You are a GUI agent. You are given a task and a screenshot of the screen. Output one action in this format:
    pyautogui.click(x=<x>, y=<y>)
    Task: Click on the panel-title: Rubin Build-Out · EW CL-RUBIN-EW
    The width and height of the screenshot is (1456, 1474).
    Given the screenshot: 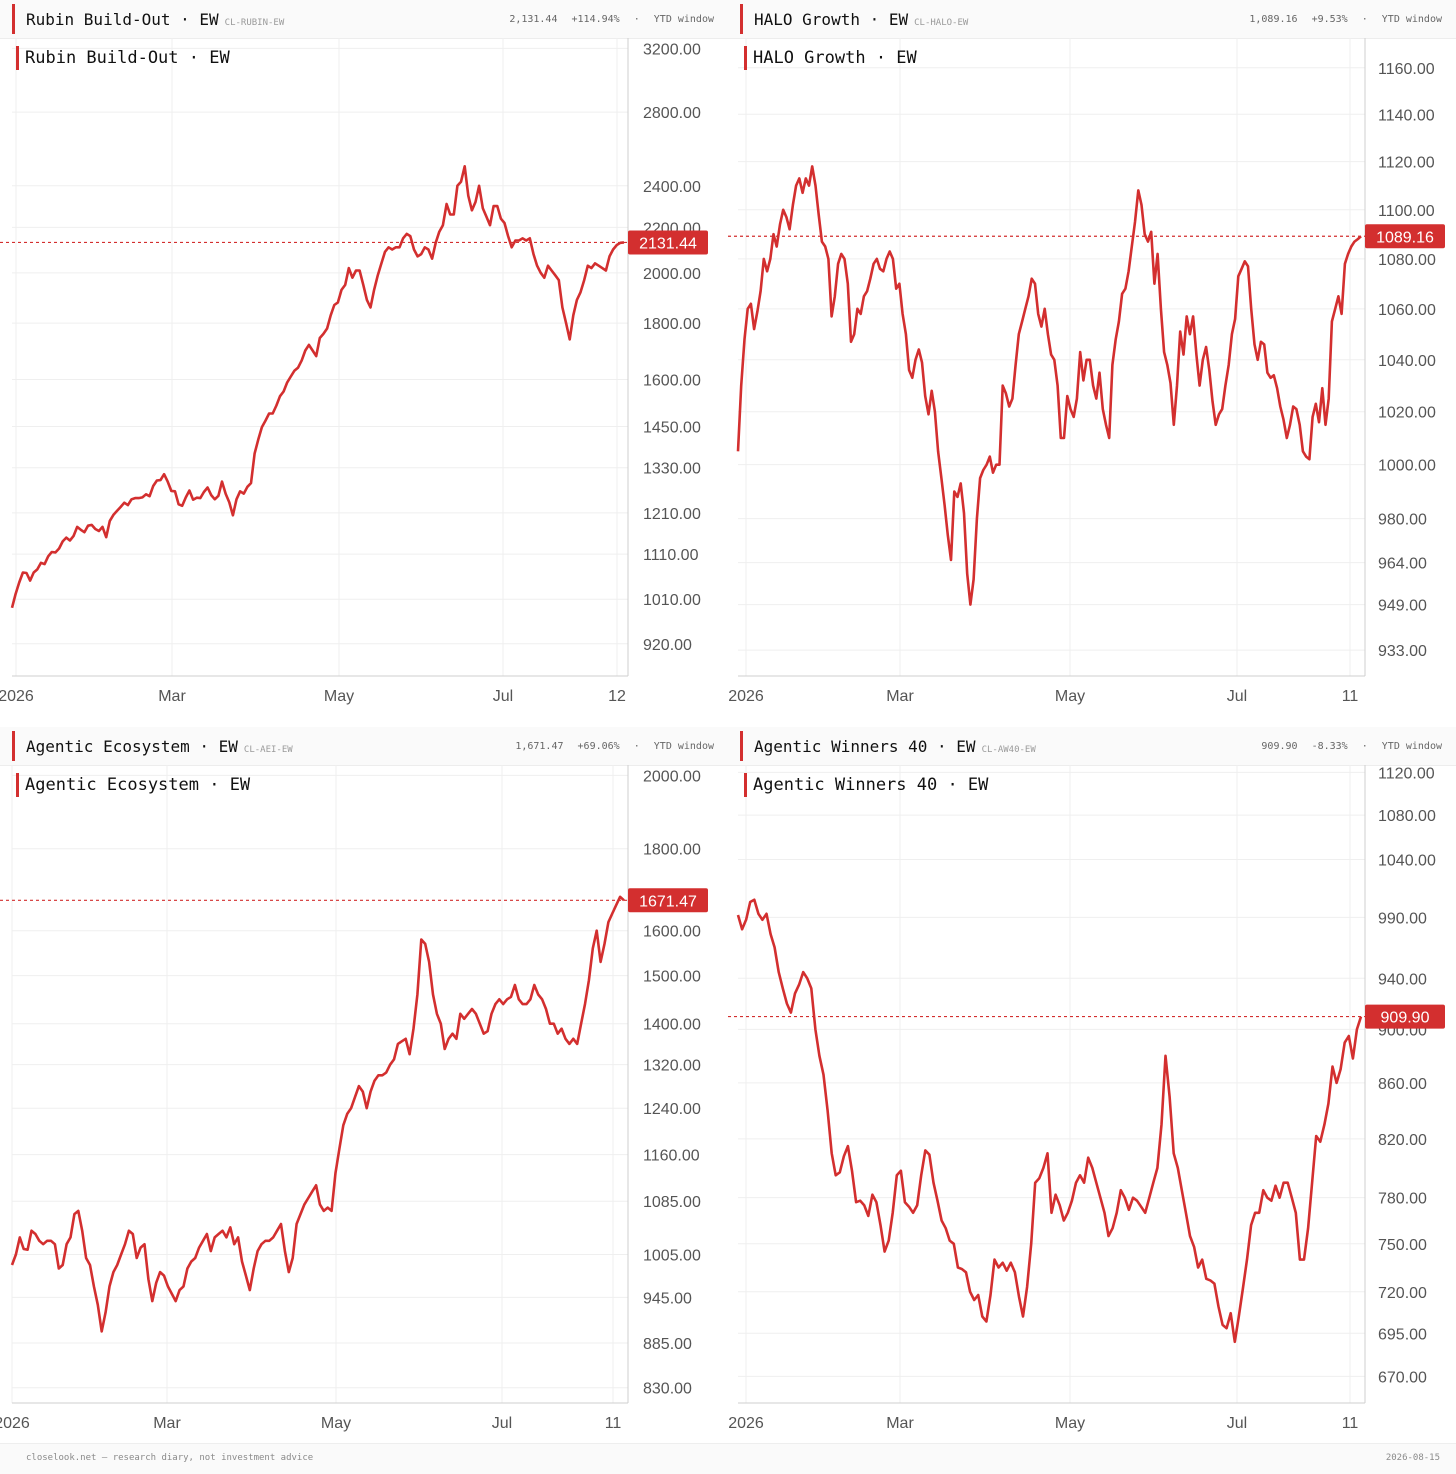 What is the action you would take?
    pyautogui.click(x=155, y=19)
    